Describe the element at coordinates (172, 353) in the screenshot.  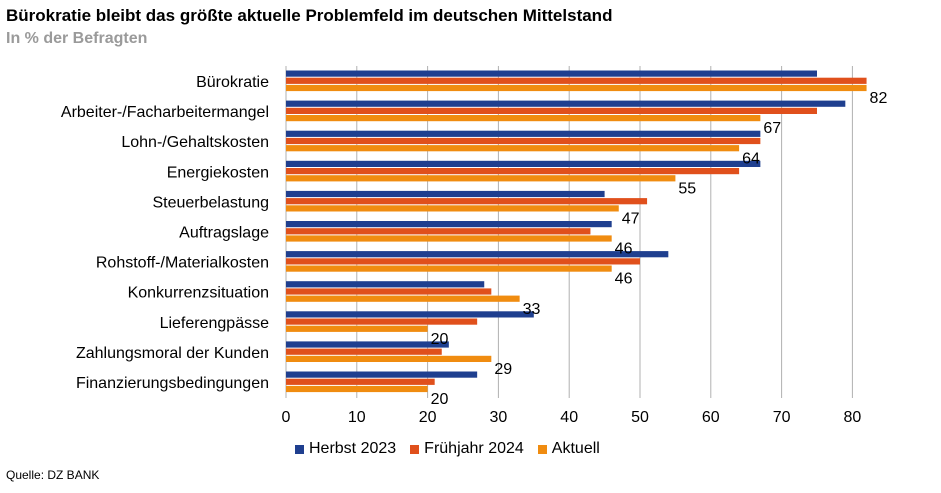
I see `category-label: Zahlungsmoral der Kunden` at that location.